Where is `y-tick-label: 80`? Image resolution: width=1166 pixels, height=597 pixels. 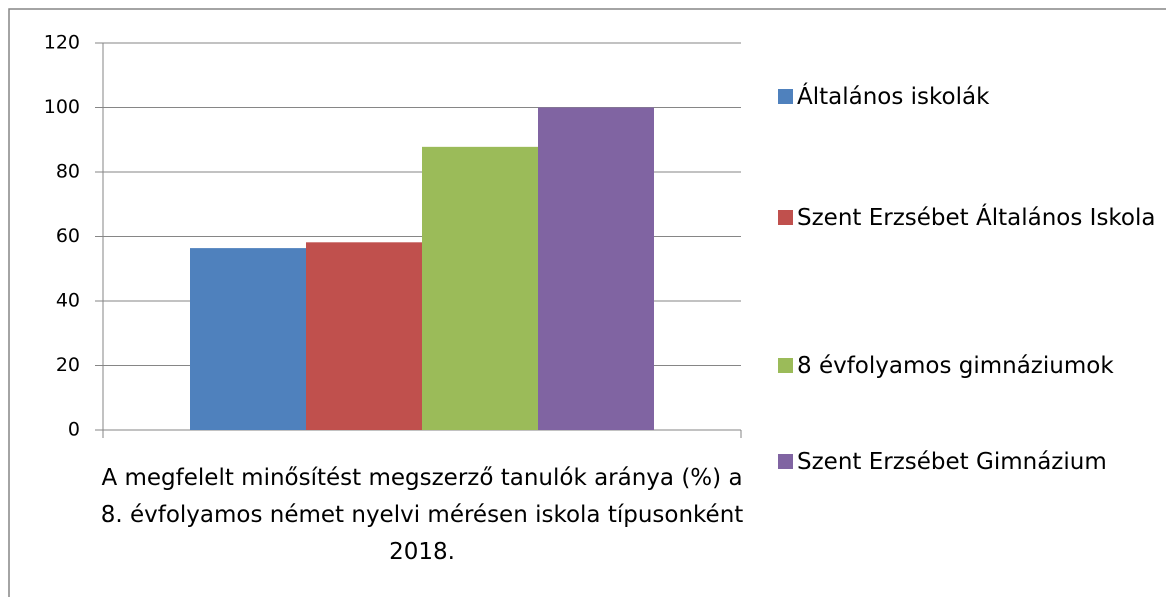
y-tick-label: 80 is located at coordinates (68, 172).